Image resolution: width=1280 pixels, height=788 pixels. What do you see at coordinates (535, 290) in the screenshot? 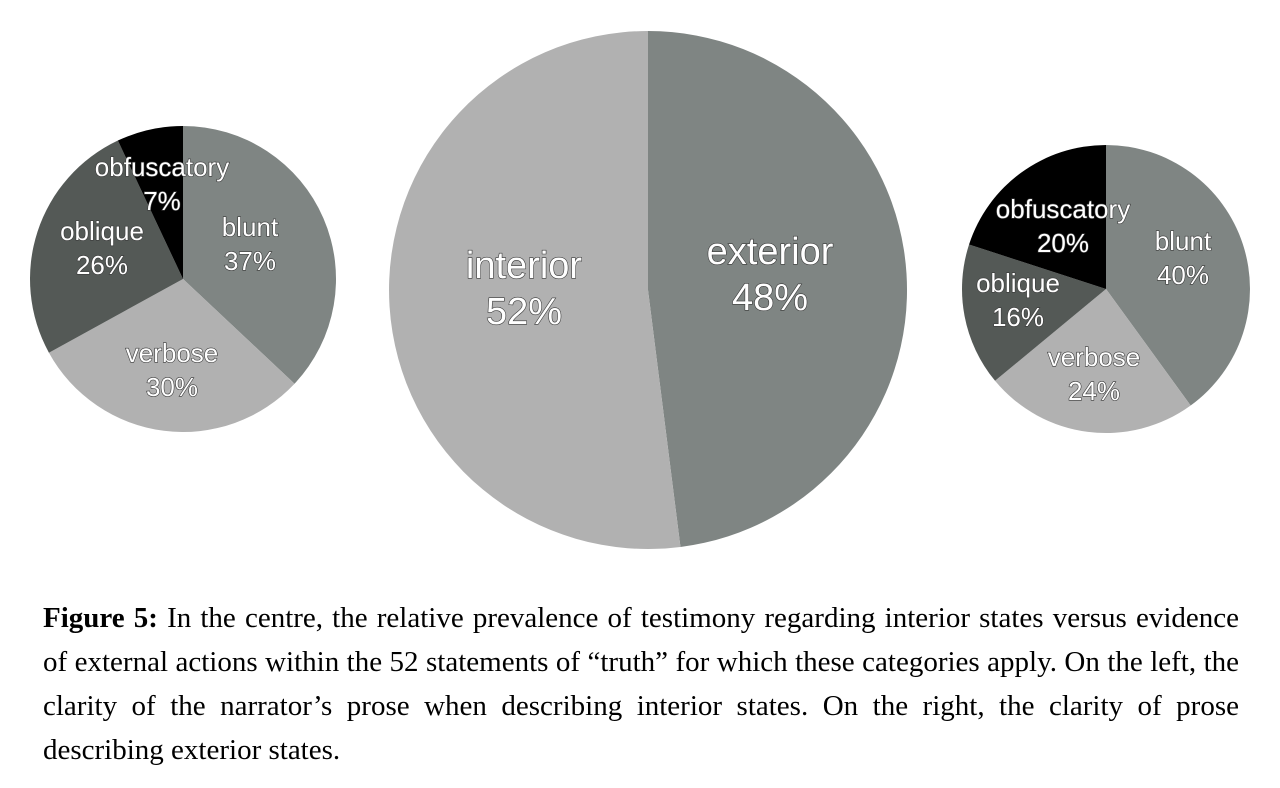
I see `pie-slice-interior` at bounding box center [535, 290].